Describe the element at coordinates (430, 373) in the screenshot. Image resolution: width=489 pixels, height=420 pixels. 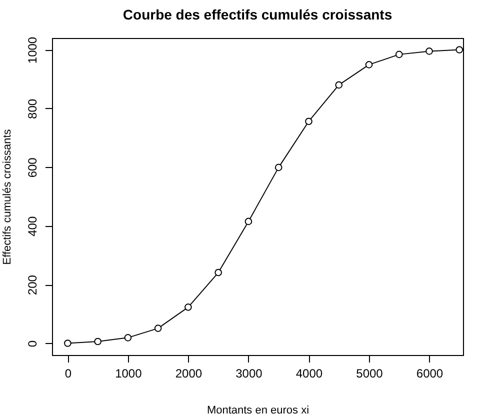
I see `x-tick-label: 6000` at that location.